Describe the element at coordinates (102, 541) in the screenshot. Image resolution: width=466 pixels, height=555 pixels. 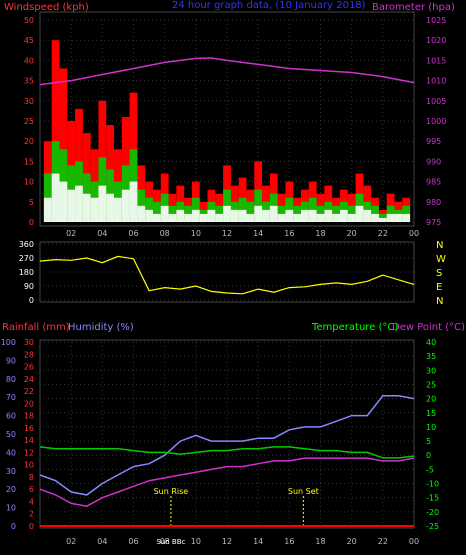
I see `temperature-x-tick-label: 04` at that location.